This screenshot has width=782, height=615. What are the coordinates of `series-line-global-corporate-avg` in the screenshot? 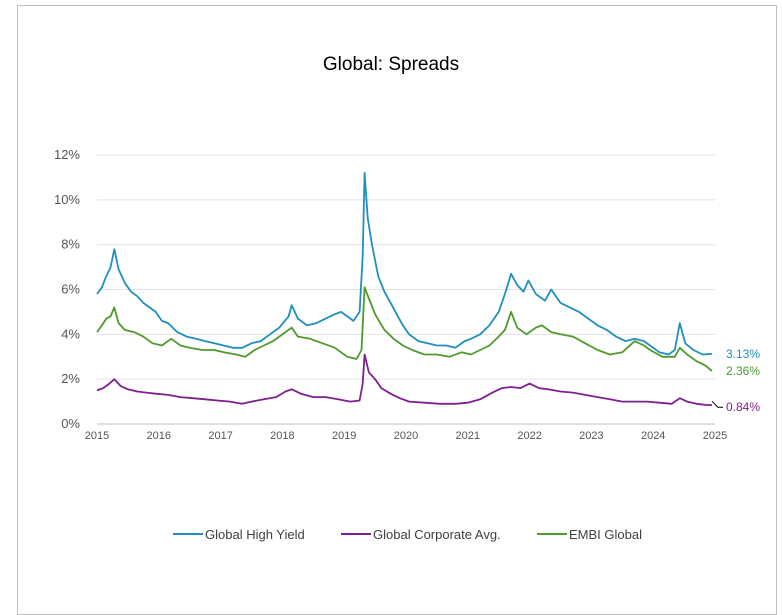 It's located at (404, 380).